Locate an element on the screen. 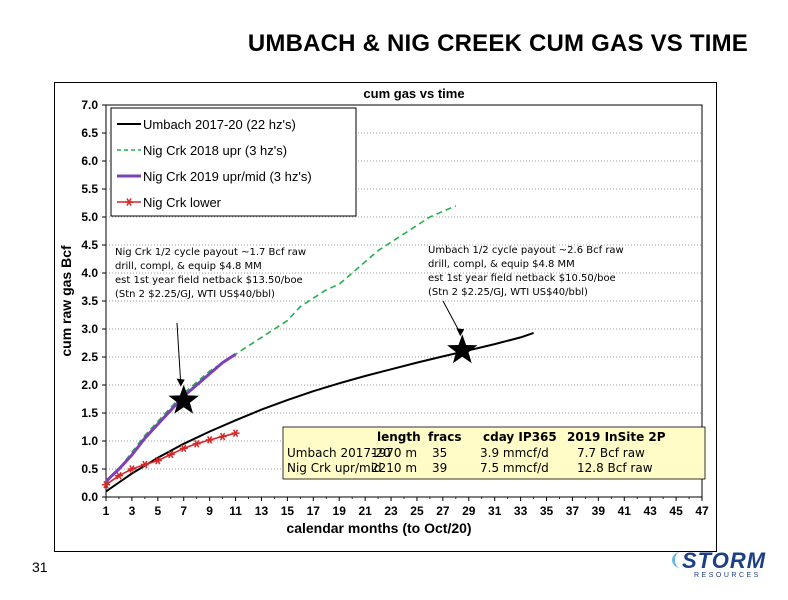  y-tick-label: 4.5 is located at coordinates (89, 245).